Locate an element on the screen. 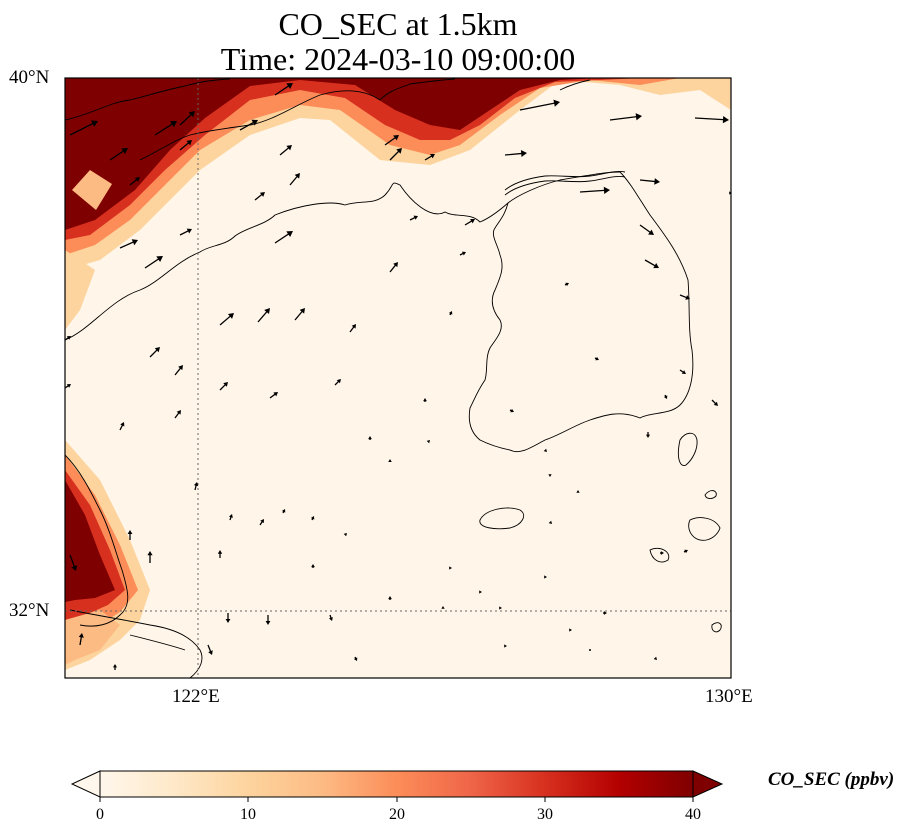 The height and width of the screenshot is (836, 916). lon-tick-130e: 130°E is located at coordinates (729, 696).